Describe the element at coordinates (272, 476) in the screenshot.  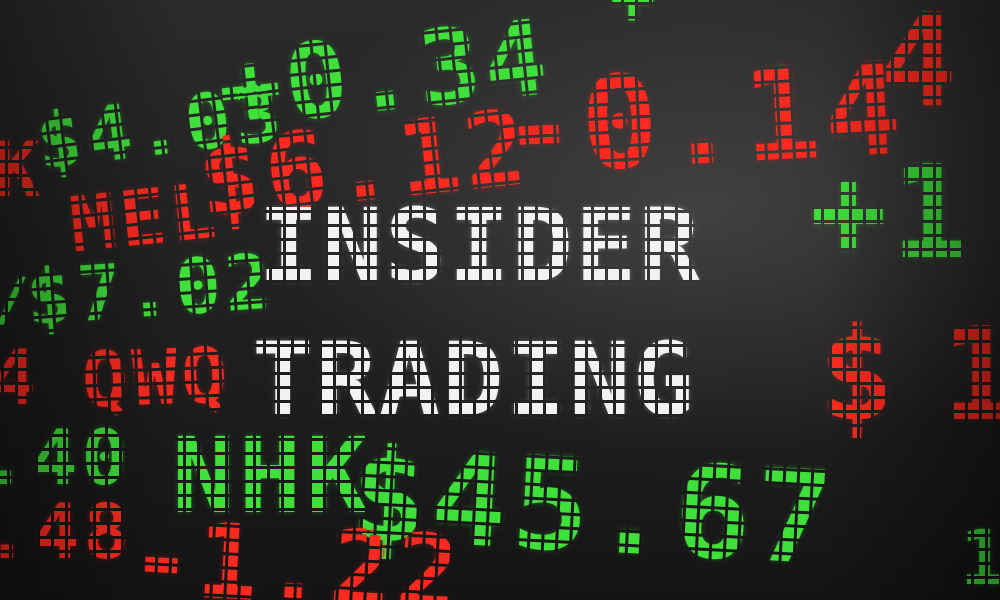
I see `ticker-nhk: NHK` at that location.